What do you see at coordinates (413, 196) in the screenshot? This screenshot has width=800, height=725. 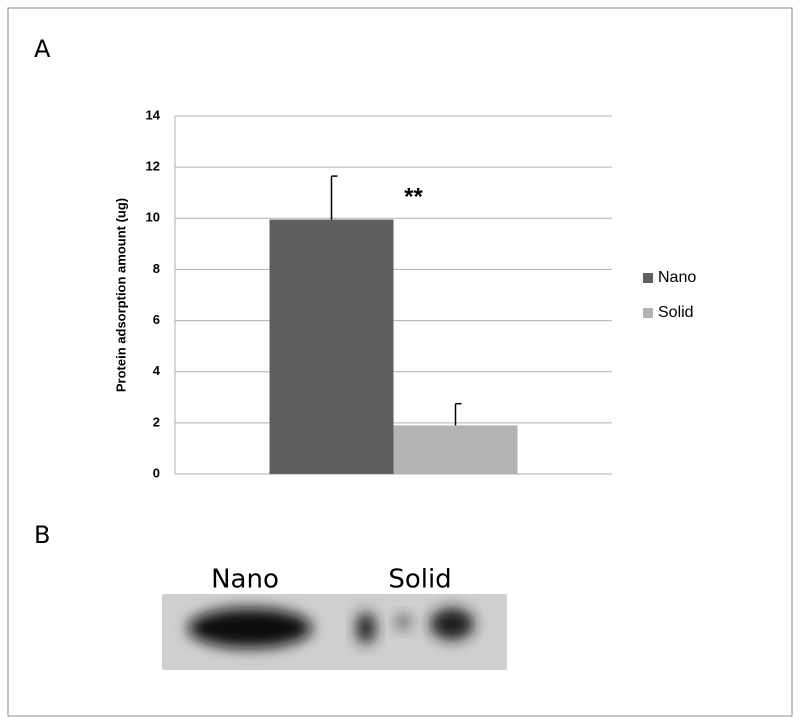 I see `annotation: **` at bounding box center [413, 196].